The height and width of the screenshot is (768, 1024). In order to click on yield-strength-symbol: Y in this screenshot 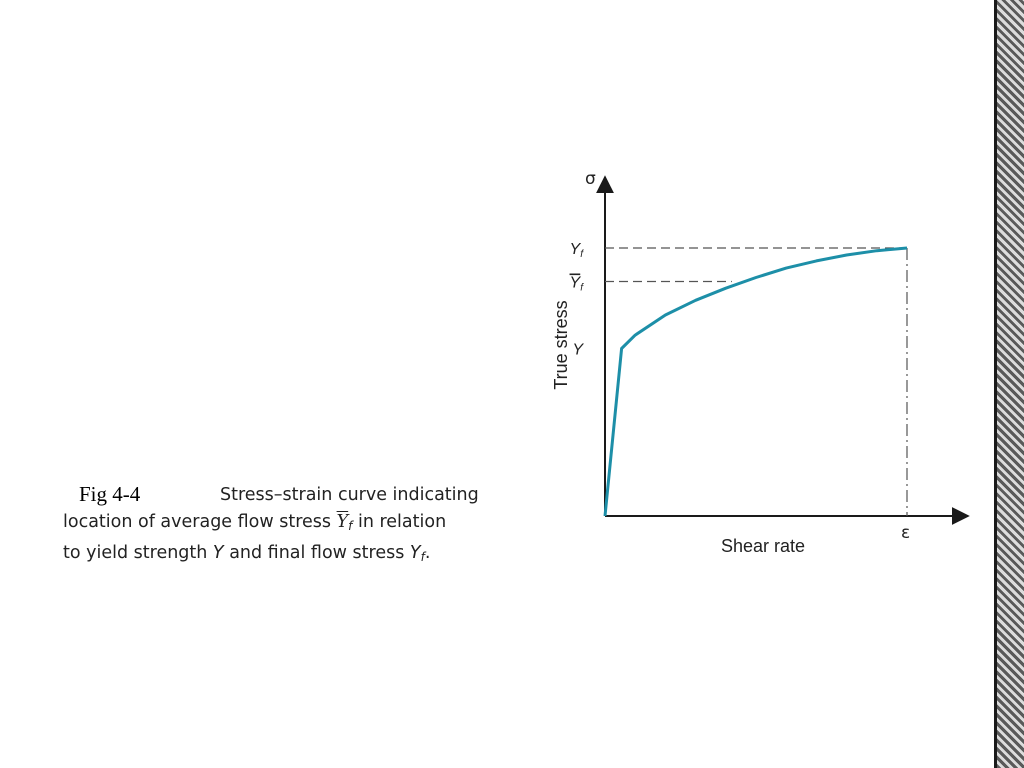, I will do `click(218, 553)`.